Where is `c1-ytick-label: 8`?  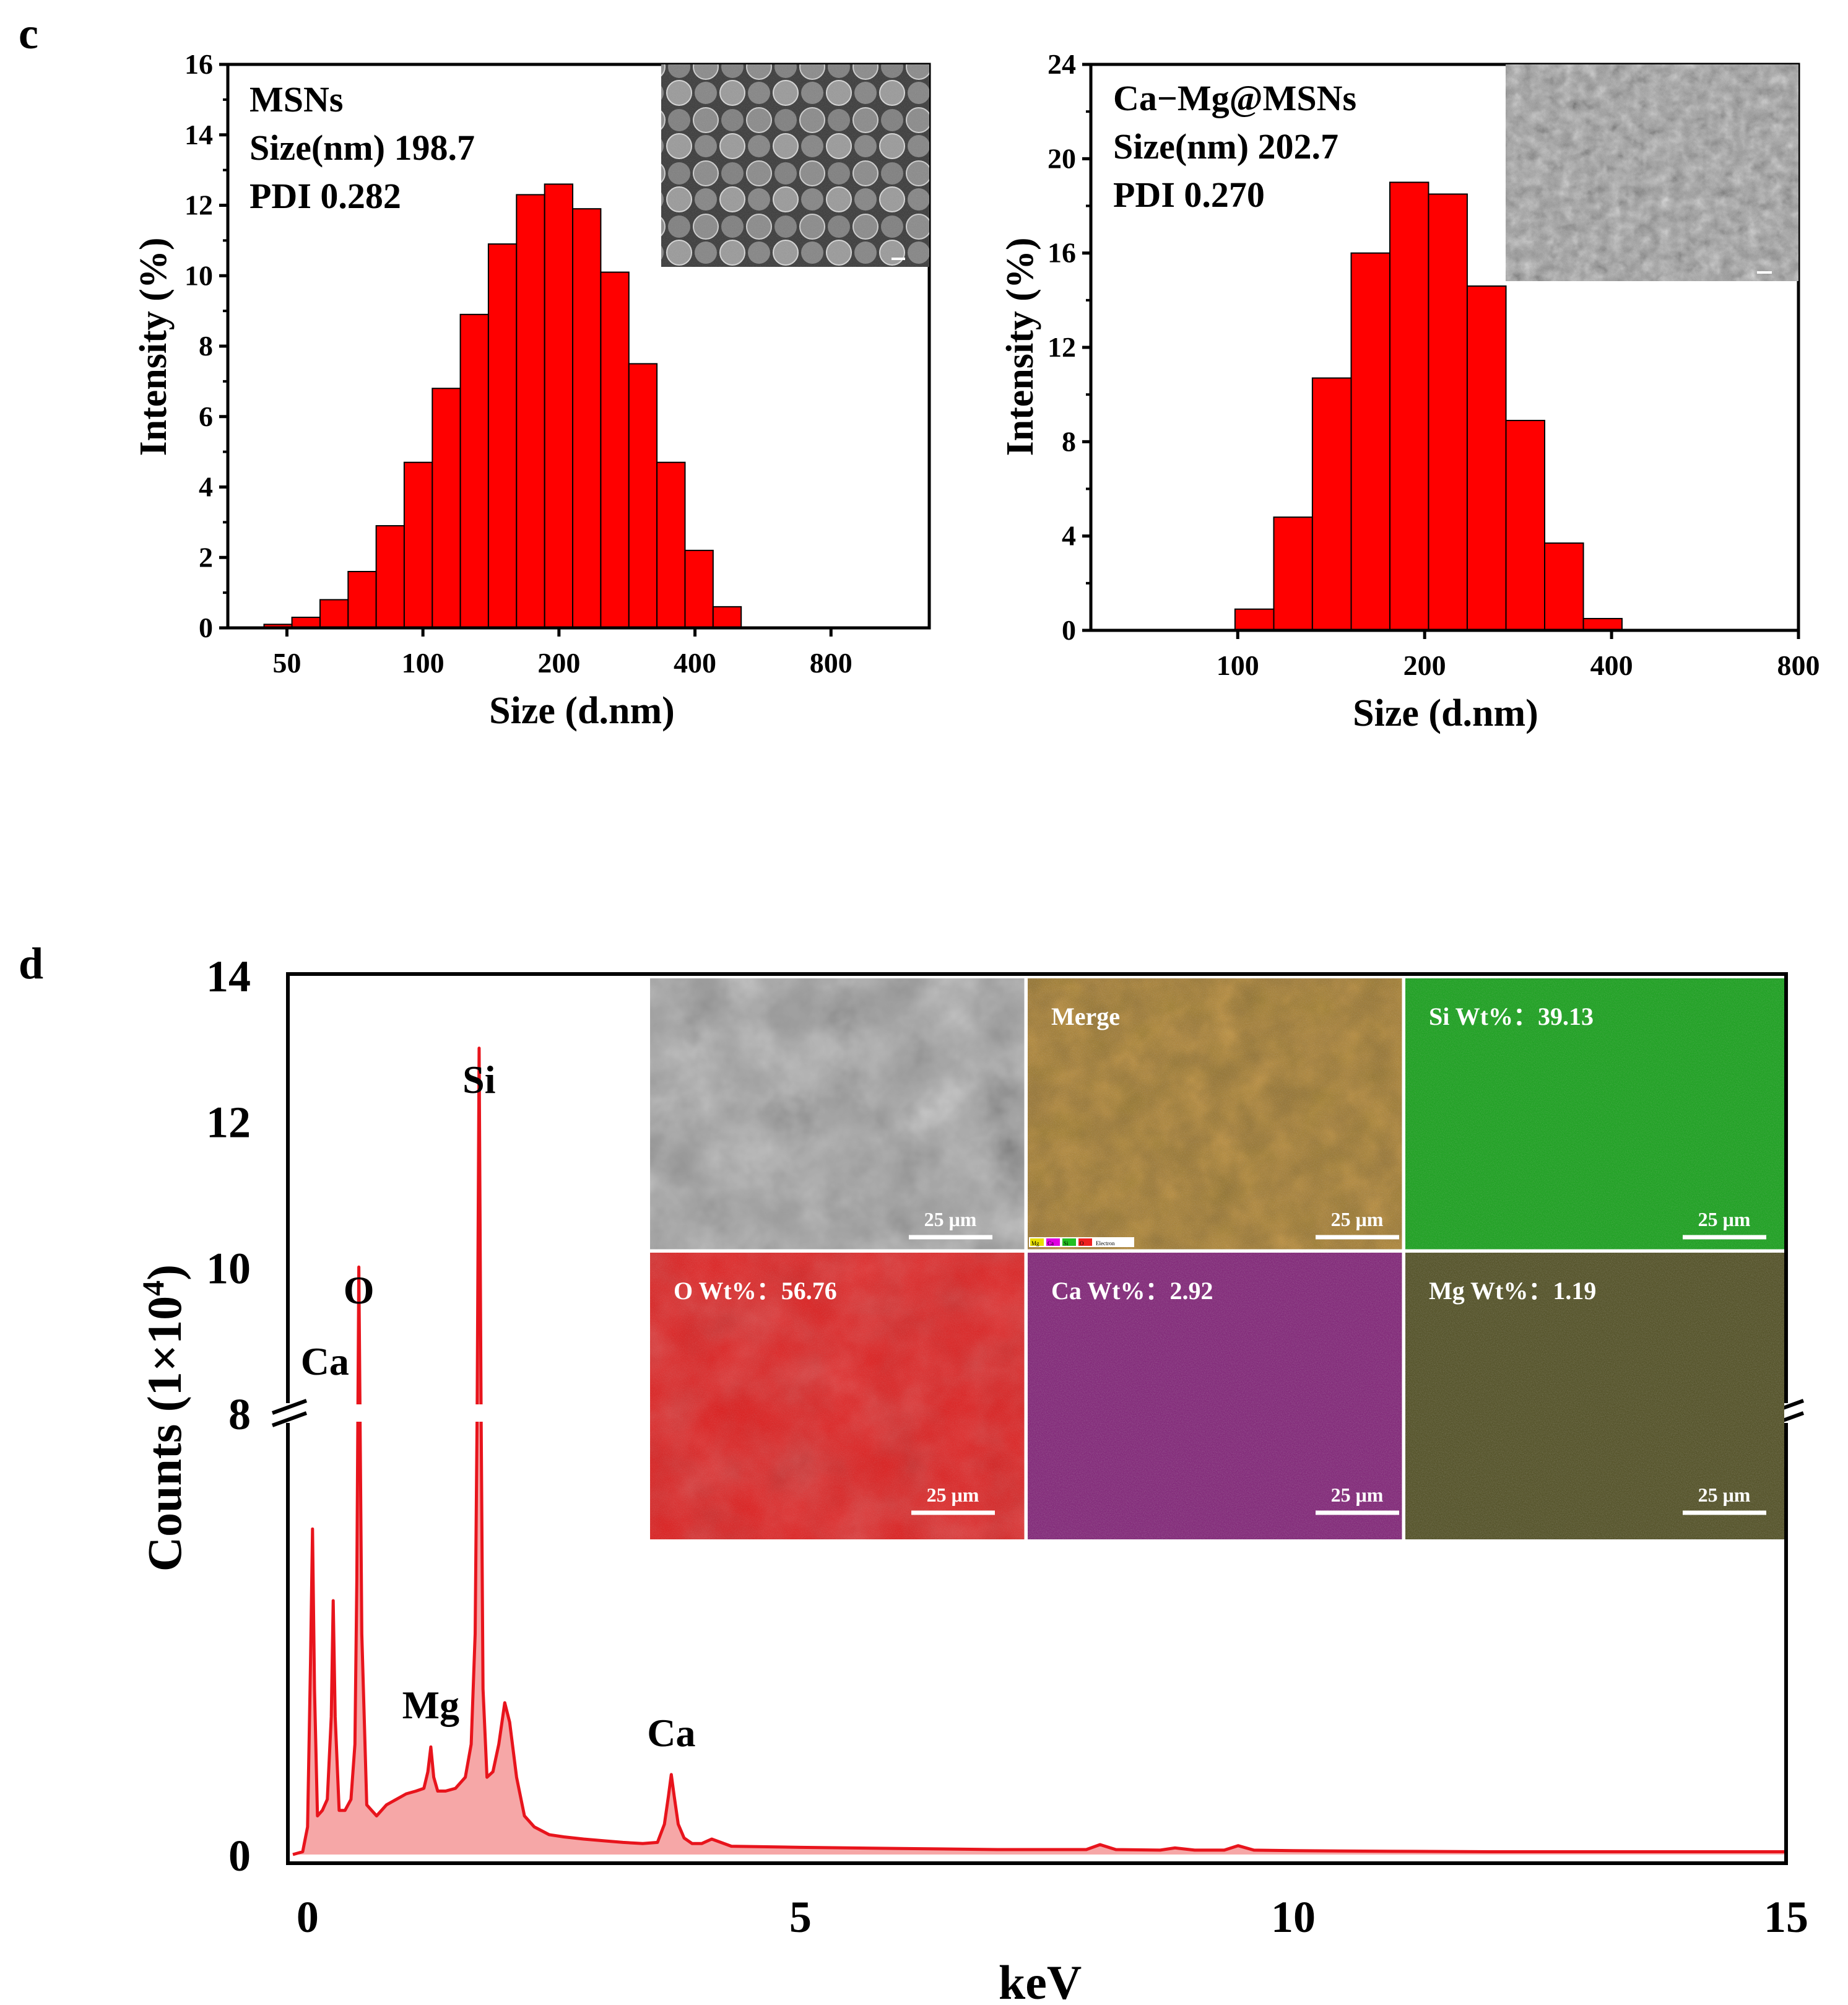 c1-ytick-label: 8 is located at coordinates (206, 346).